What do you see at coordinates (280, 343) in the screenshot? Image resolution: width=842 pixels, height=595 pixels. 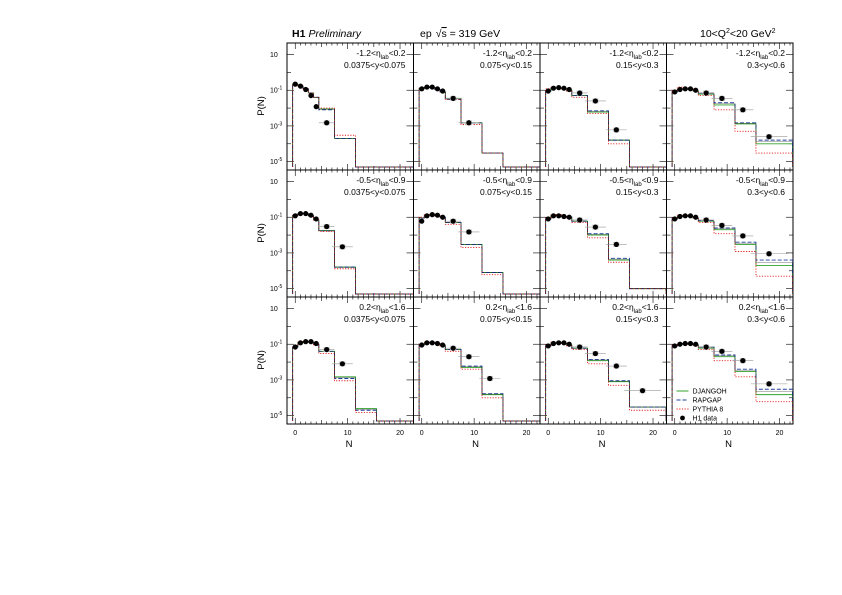 I see `y-tick-exponent: -1` at bounding box center [280, 343].